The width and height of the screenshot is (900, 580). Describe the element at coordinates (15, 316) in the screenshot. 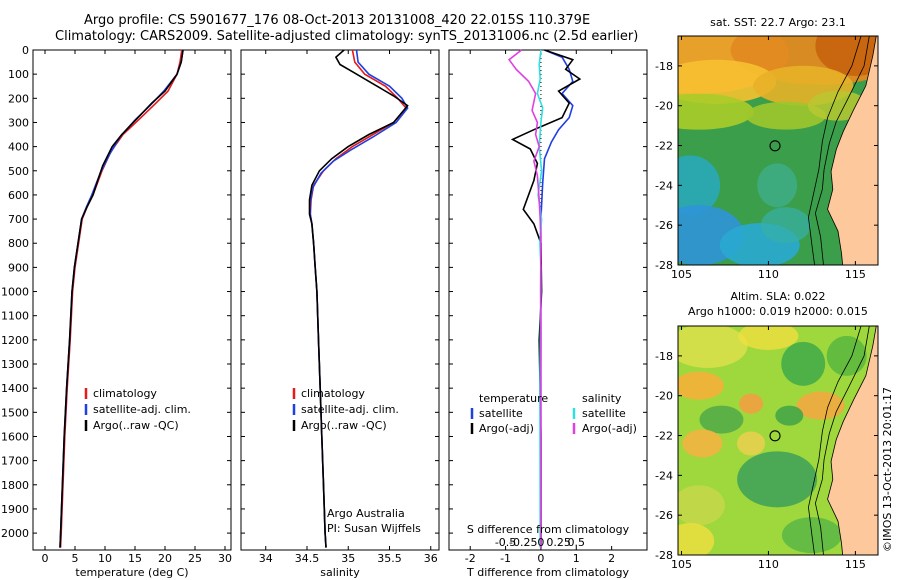

I see `y-tick-label: 1100` at that location.